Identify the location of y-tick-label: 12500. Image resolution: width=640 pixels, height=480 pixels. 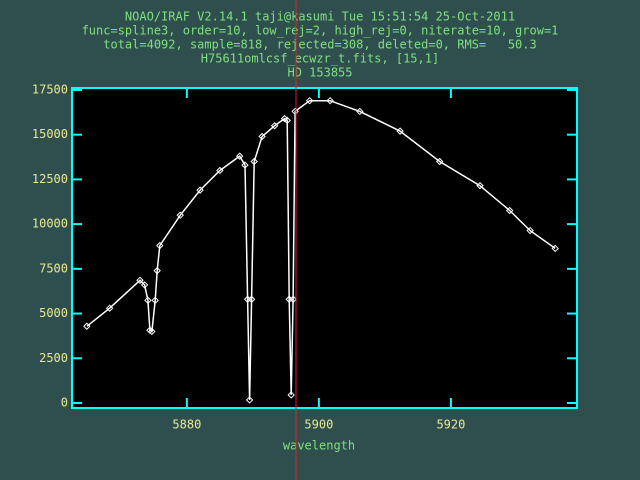
(50, 179).